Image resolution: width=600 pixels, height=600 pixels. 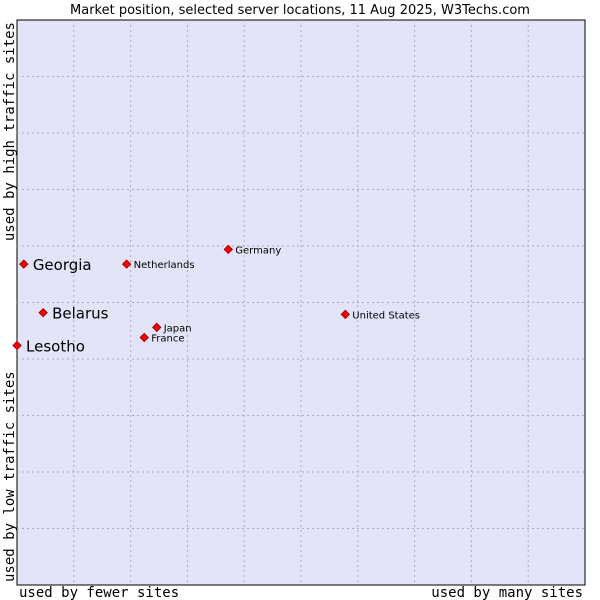 What do you see at coordinates (62, 265) in the screenshot?
I see `point-label-georgia: Georgia` at bounding box center [62, 265].